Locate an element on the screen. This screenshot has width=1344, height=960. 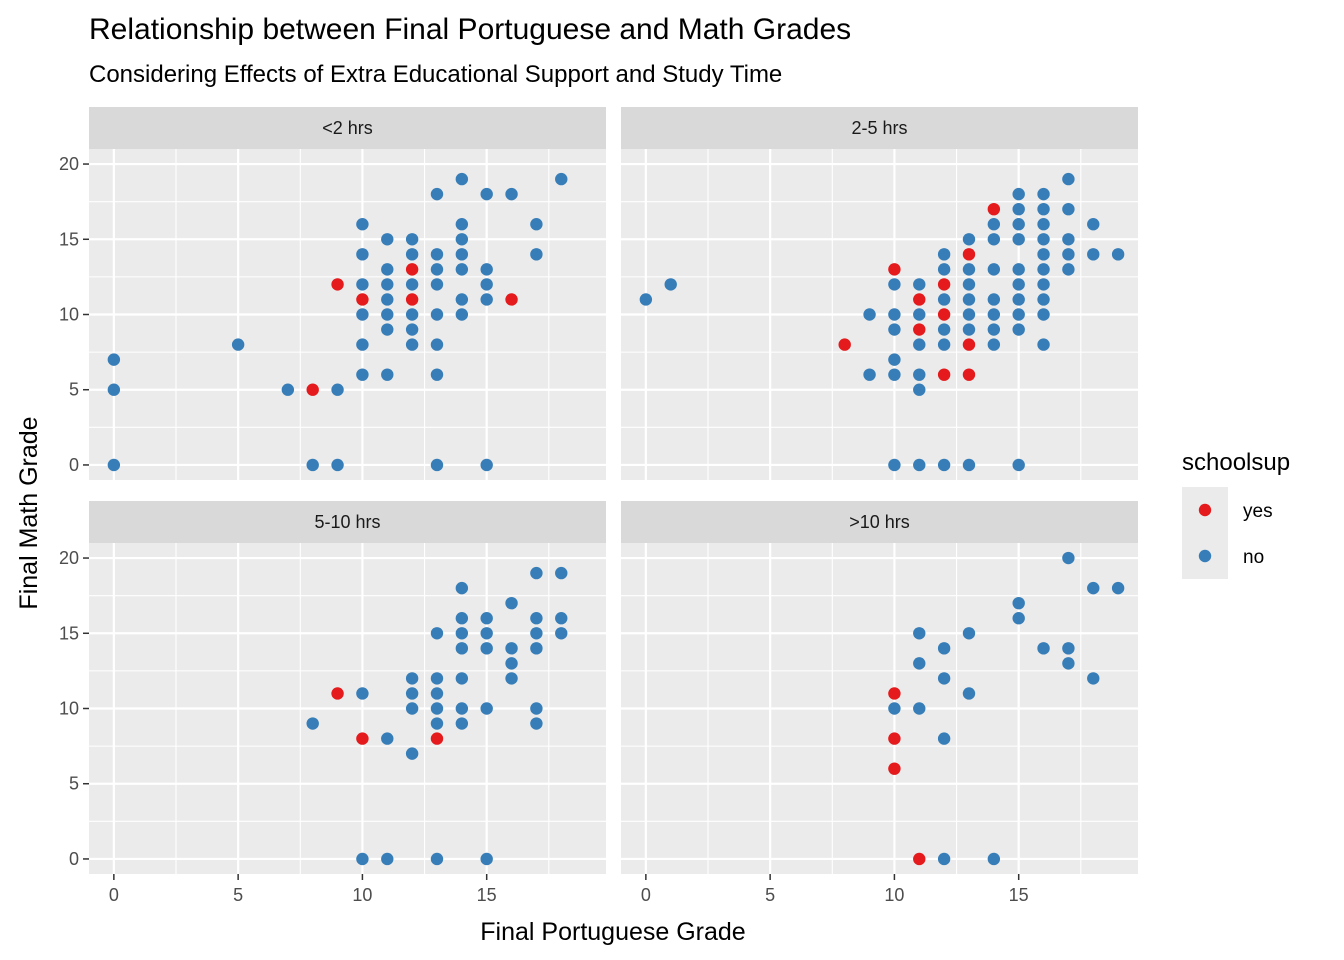
legend: schoolsup yes no is located at coordinates (1236, 514).